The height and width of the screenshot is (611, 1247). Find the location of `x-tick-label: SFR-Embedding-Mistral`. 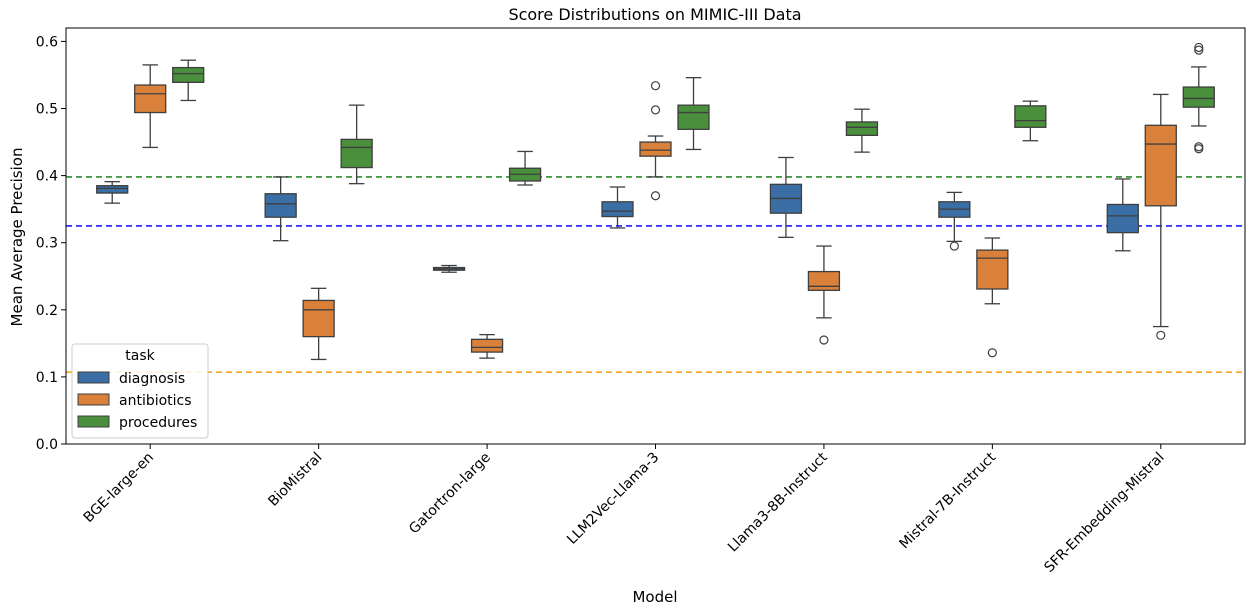

x-tick-label: SFR-Embedding-Mistral is located at coordinates (1104, 513).